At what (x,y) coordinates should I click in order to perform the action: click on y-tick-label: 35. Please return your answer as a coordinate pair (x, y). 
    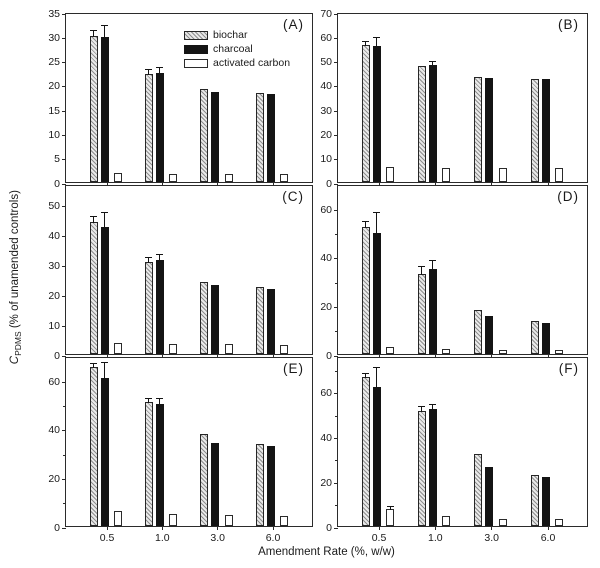
    Looking at the image, I should click on (54, 13).